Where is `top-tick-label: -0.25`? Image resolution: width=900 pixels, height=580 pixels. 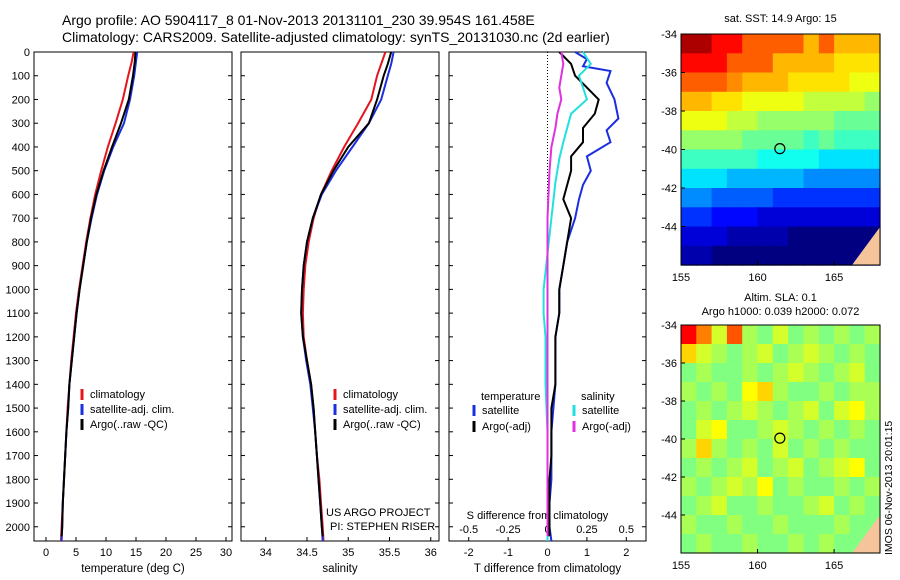 top-tick-label: -0.25 is located at coordinates (508, 530).